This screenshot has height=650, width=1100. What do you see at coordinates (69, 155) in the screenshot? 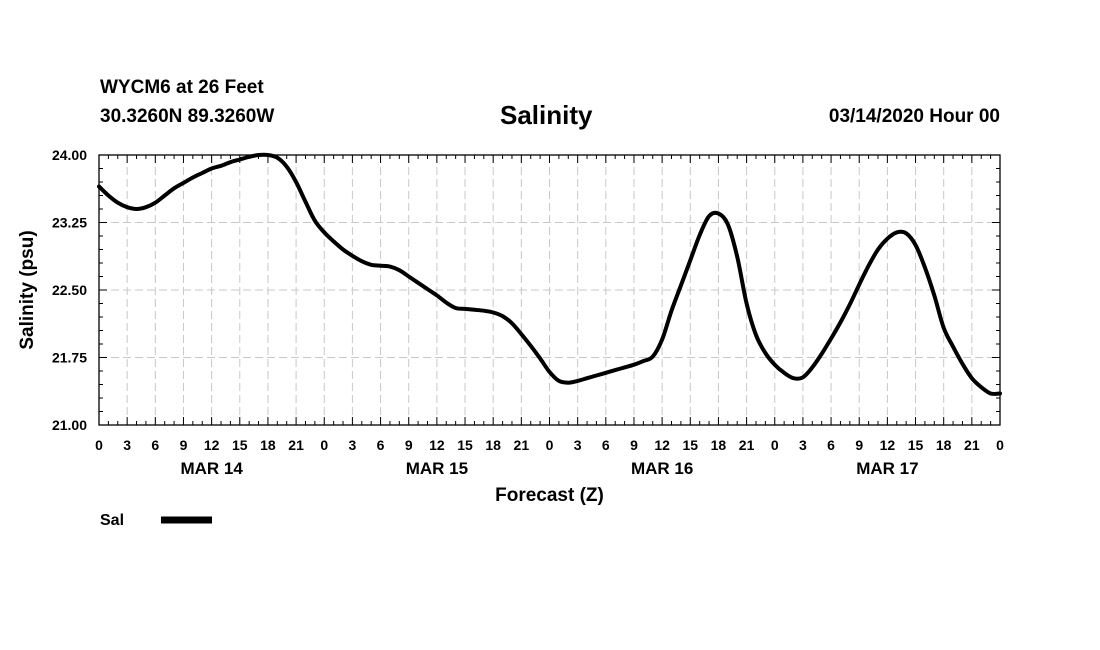
I see `y-tick-label: 24.00` at bounding box center [69, 155].